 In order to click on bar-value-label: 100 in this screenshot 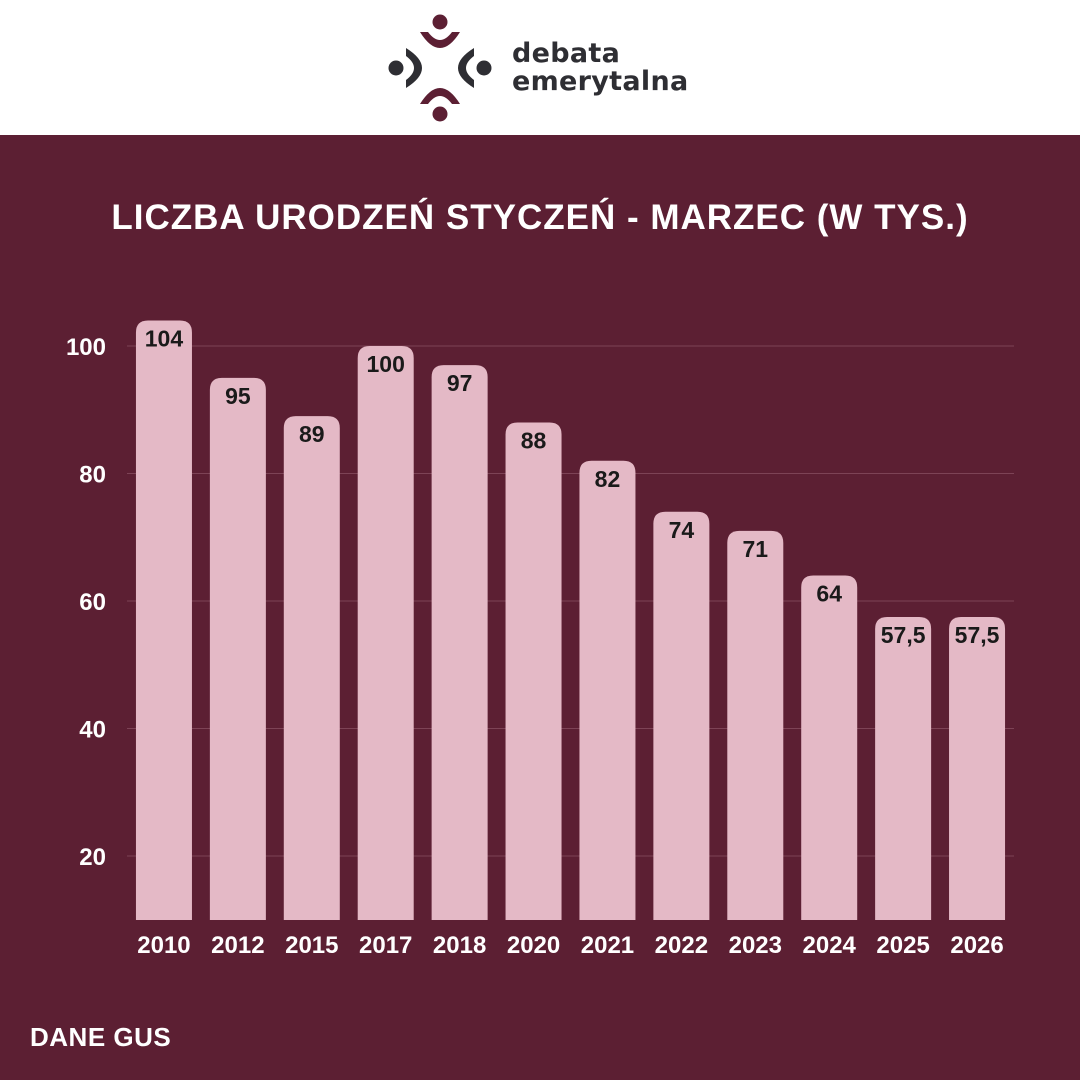, I will do `click(386, 364)`.